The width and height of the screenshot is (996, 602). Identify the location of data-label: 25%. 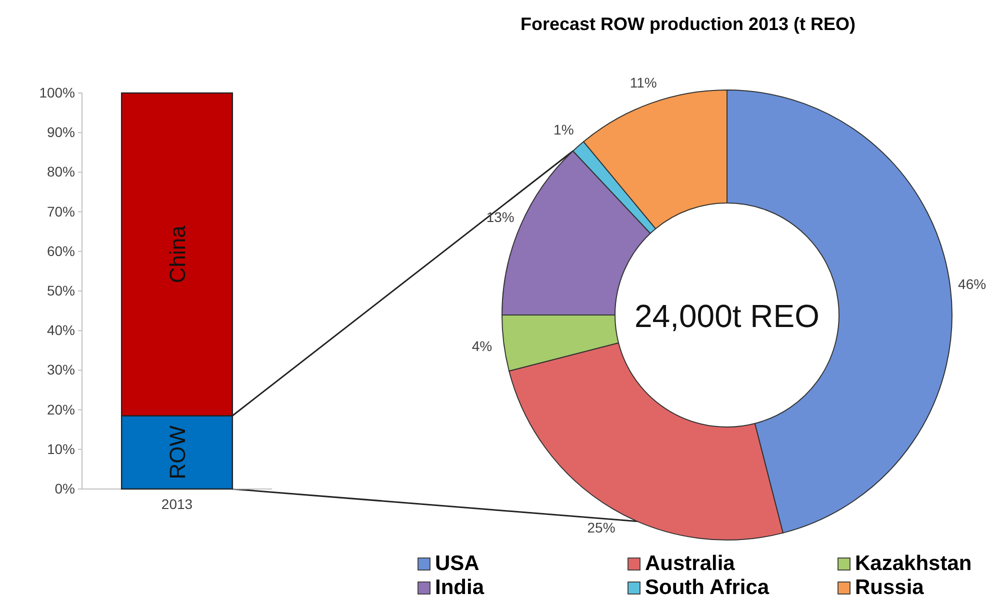
(601, 528).